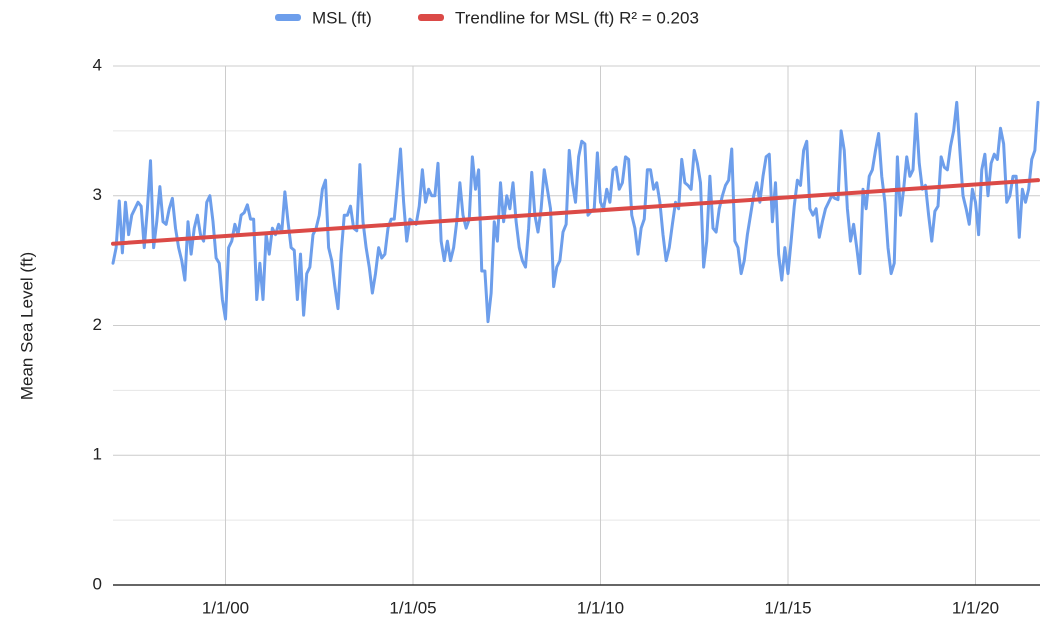  What do you see at coordinates (975, 607) in the screenshot?
I see `x-tick-label: 1/1/20` at bounding box center [975, 607].